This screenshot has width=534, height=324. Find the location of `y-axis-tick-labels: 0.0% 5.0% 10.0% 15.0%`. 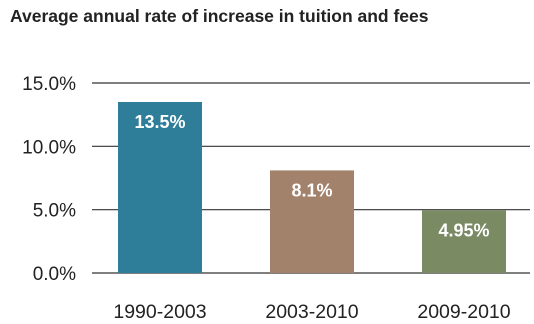

y-axis-tick-labels: 0.0% 5.0% 10.0% 15.0% is located at coordinates (49, 179).